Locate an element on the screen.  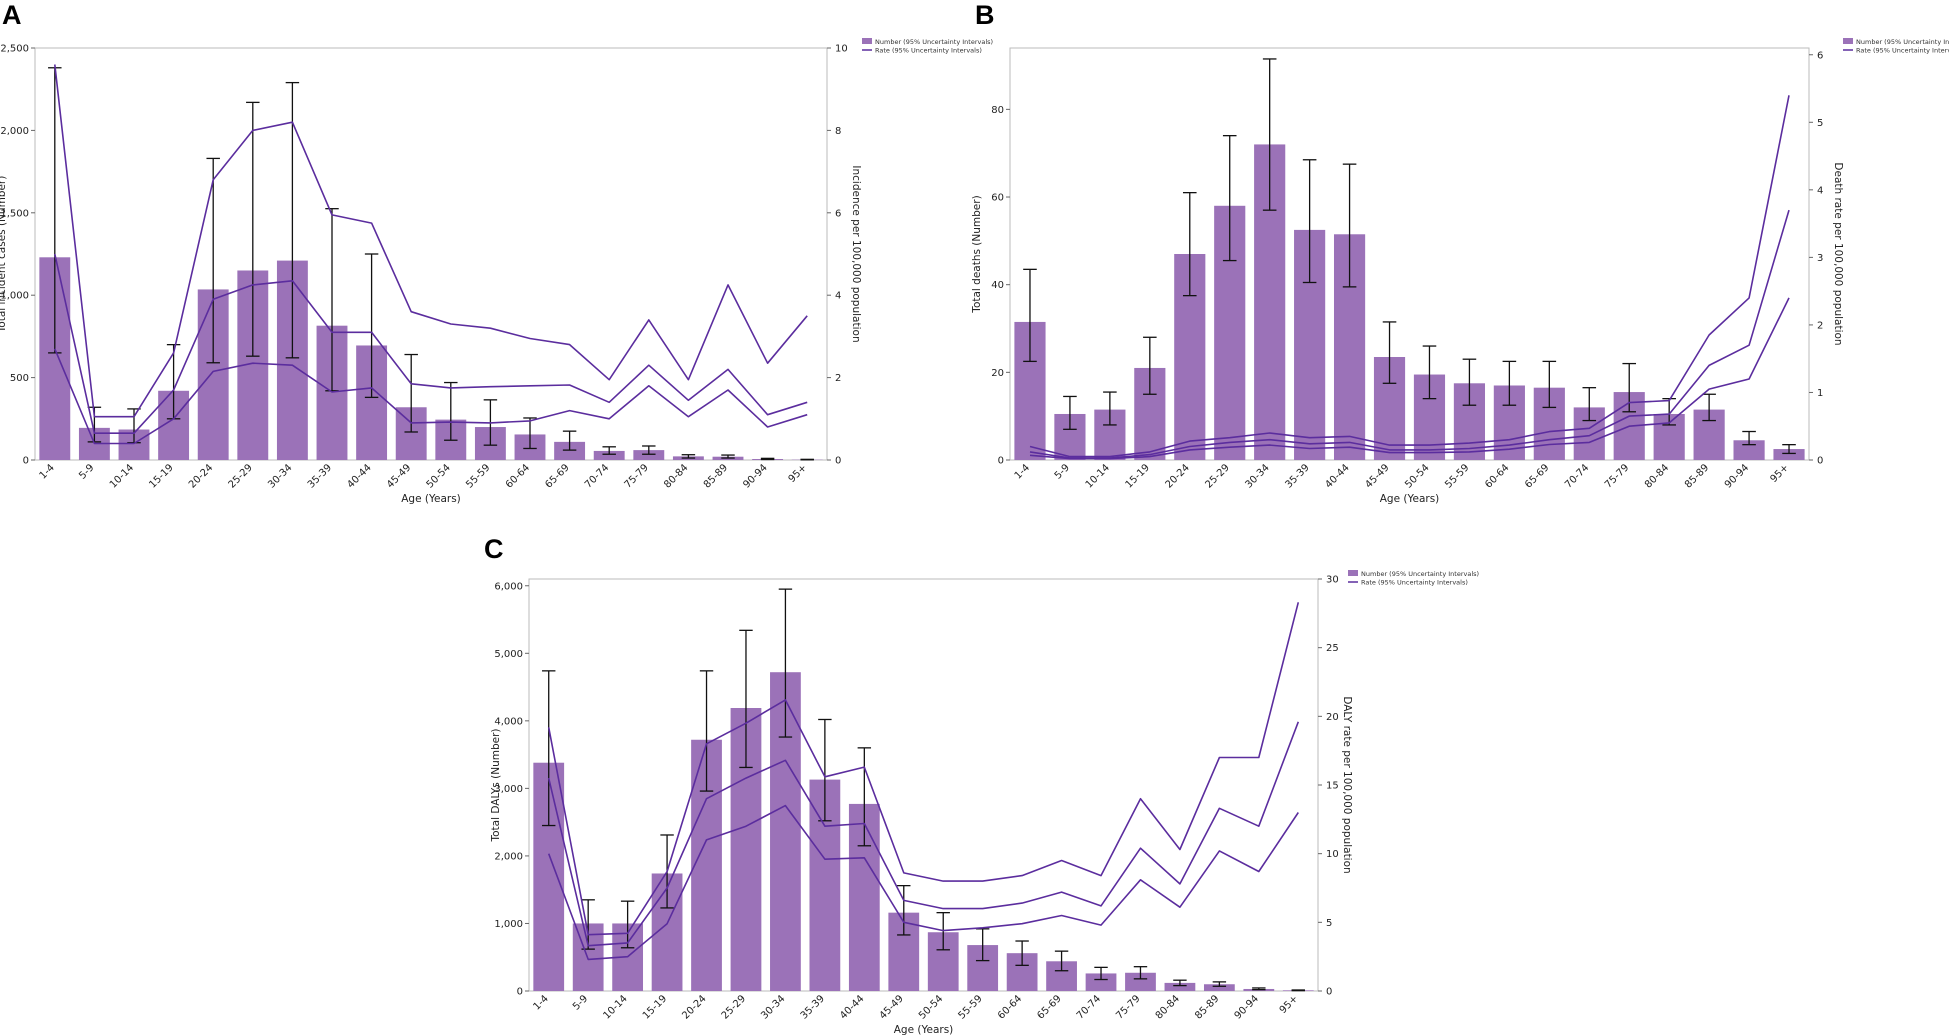
rate-line-values is located at coordinates (923, 834).